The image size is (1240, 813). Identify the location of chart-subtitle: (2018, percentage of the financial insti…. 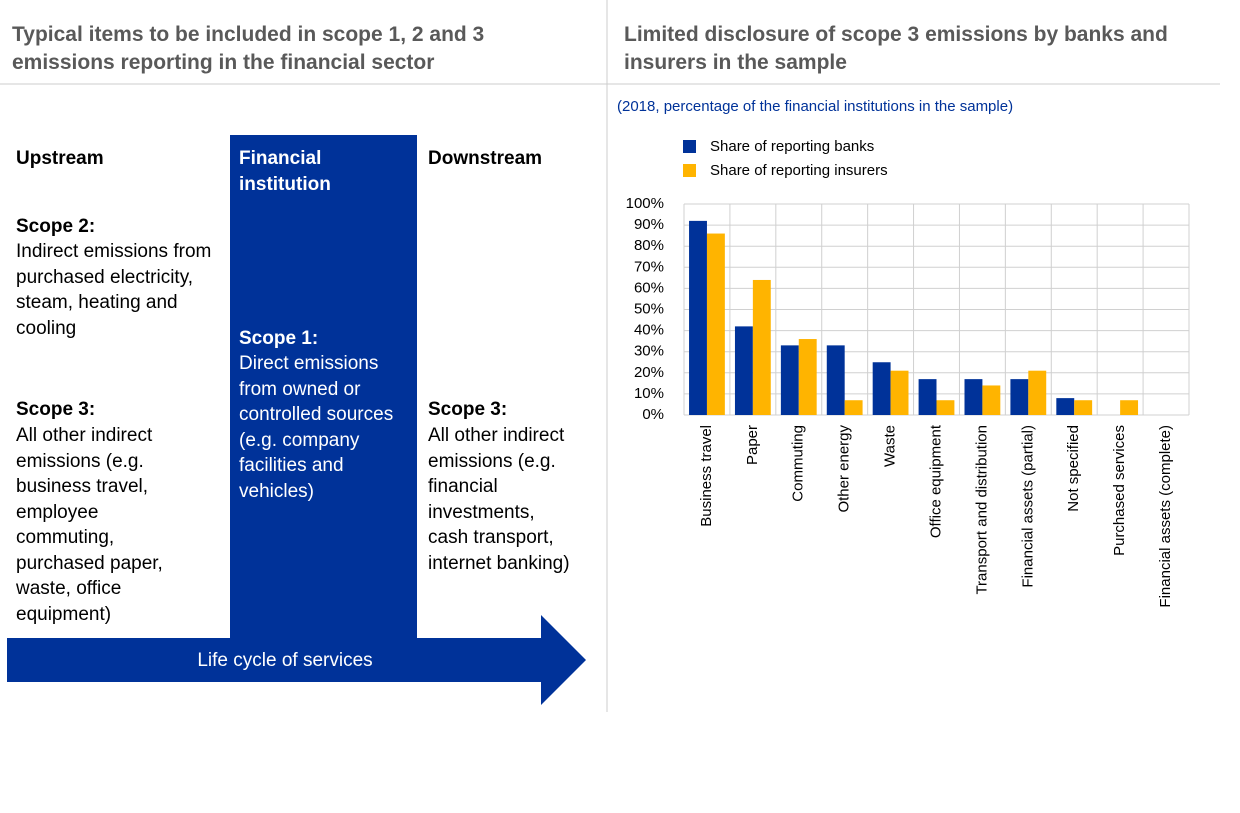
(815, 106).